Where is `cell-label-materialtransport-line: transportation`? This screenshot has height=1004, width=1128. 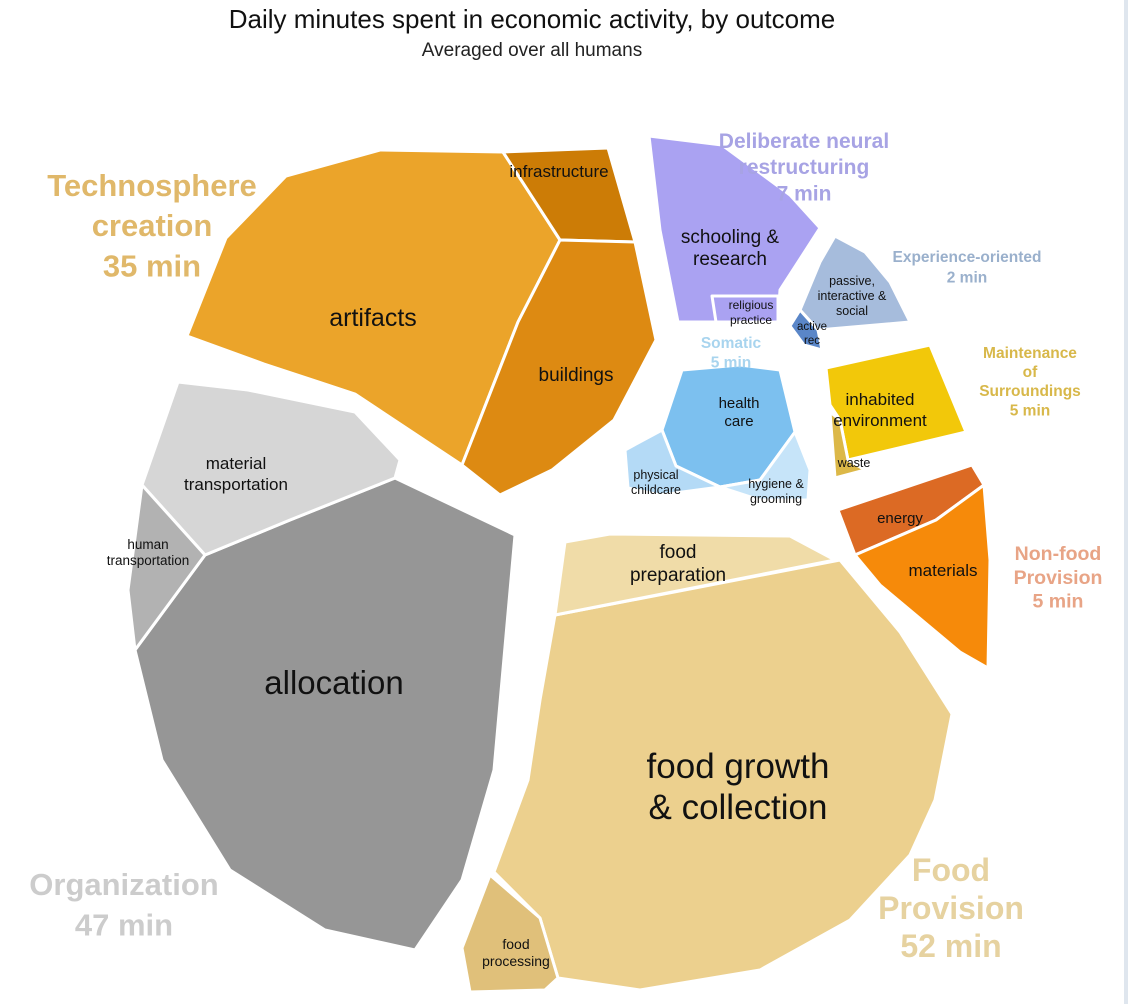
cell-label-materialtransport-line: transportation is located at coordinates (236, 484).